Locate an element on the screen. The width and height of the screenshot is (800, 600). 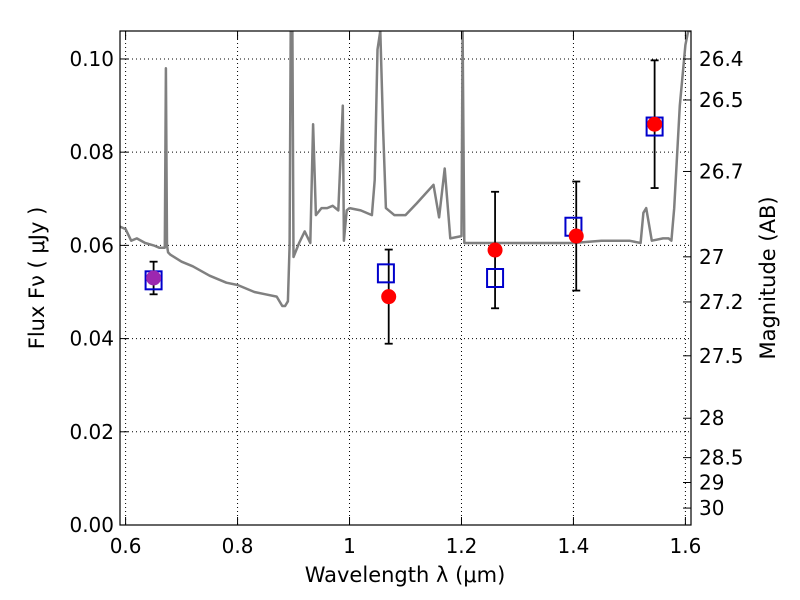
x-tick-label: 0.8 is located at coordinates (238, 546).